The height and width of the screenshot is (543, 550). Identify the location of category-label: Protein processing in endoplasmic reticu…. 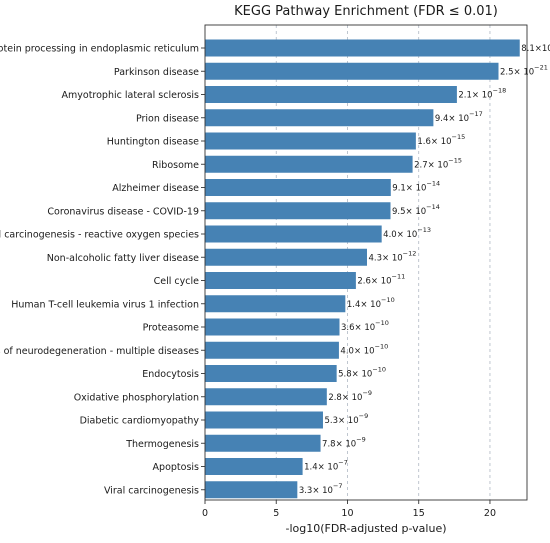
(99, 49).